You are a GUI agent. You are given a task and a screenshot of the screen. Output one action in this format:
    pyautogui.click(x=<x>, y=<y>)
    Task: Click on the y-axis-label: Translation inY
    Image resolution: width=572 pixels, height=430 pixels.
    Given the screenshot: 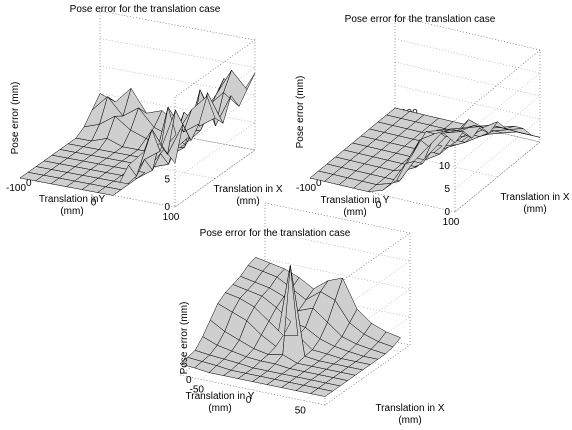 What is the action you would take?
    pyautogui.click(x=72, y=199)
    